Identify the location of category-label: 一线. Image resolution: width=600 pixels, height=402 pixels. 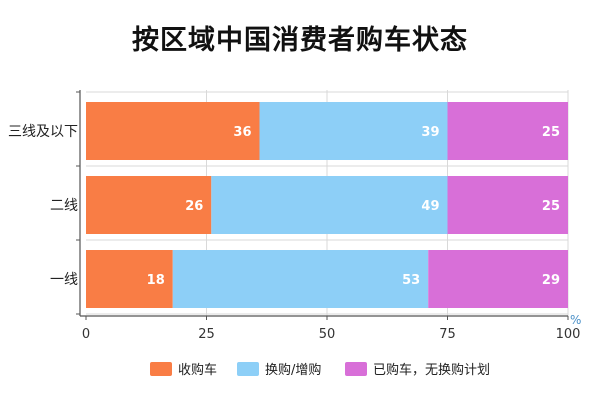
(64, 280).